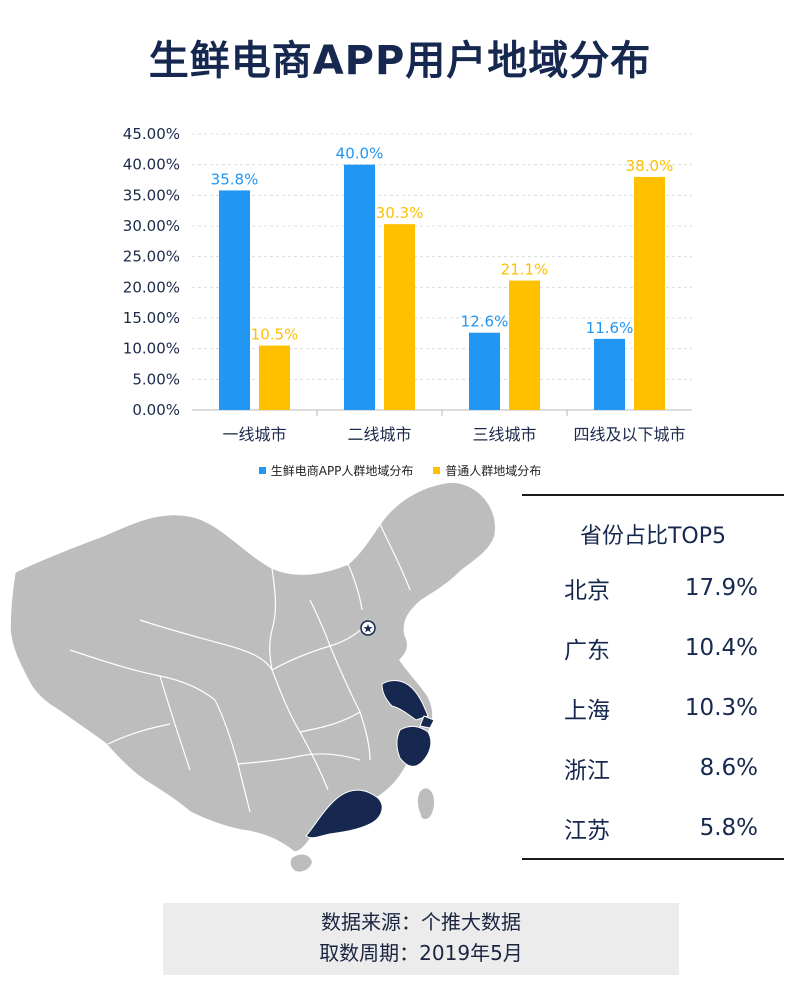 This screenshot has width=800, height=1000. Describe the element at coordinates (360, 154) in the screenshot. I see `data-label: 40.0%` at that location.